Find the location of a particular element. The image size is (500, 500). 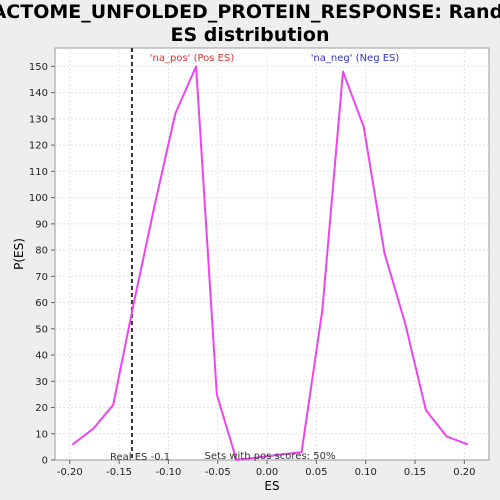

y-tick-label: 70 is located at coordinates (41, 277).